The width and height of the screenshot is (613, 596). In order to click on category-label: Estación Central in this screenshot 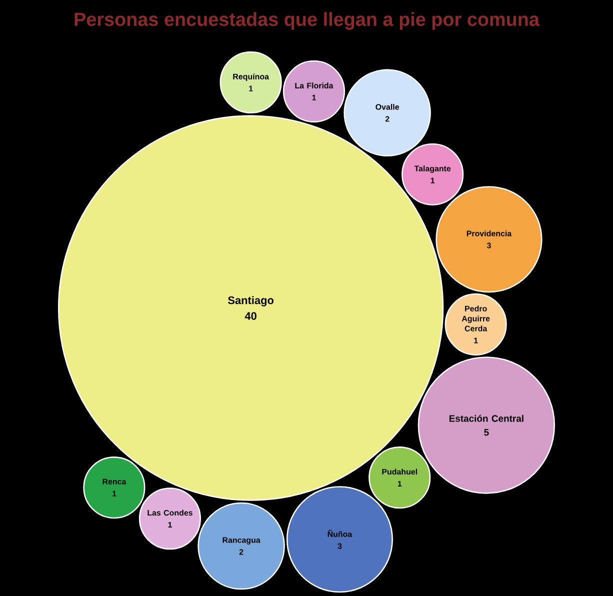, I will do `click(486, 418)`.